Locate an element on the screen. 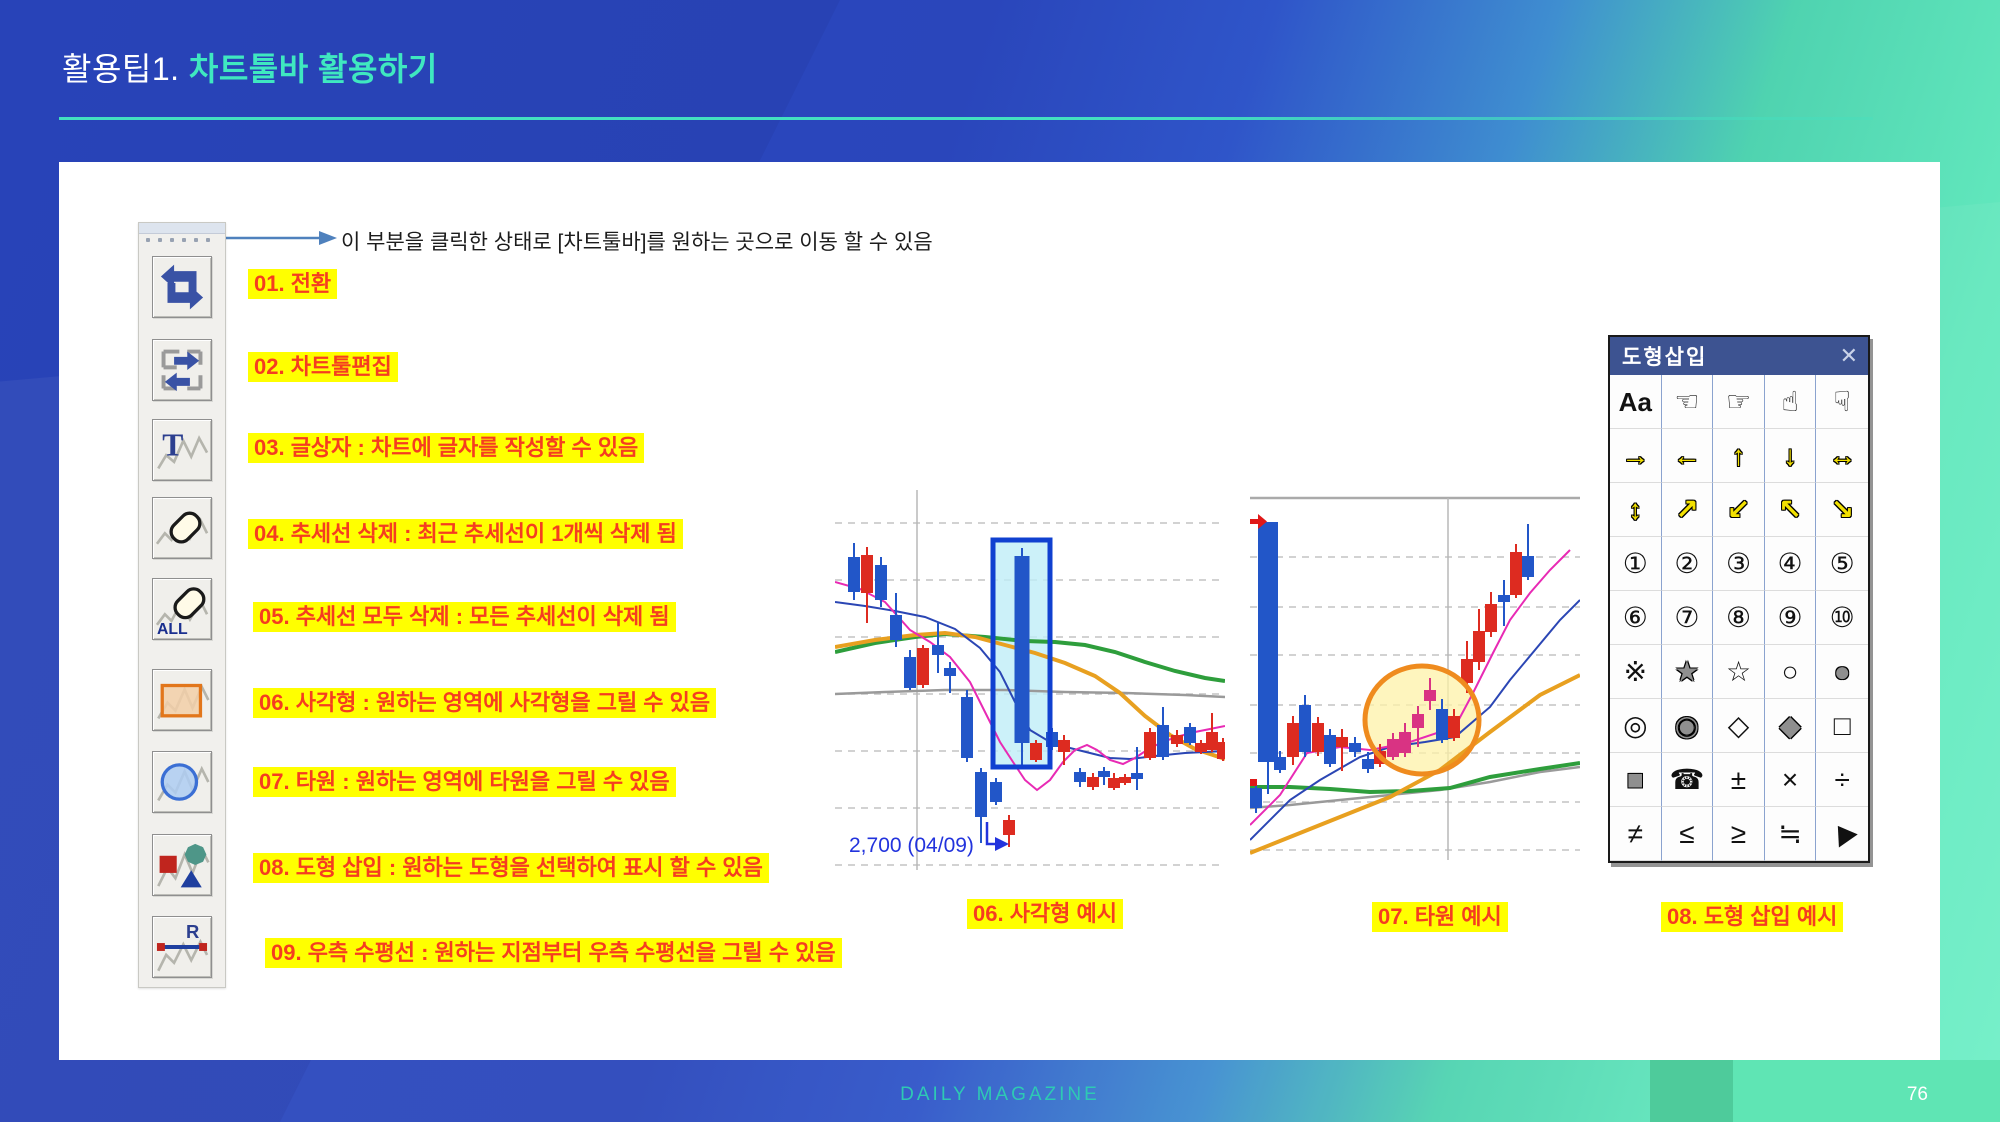  hand-point-right-cell: ☞ is located at coordinates (1739, 402).